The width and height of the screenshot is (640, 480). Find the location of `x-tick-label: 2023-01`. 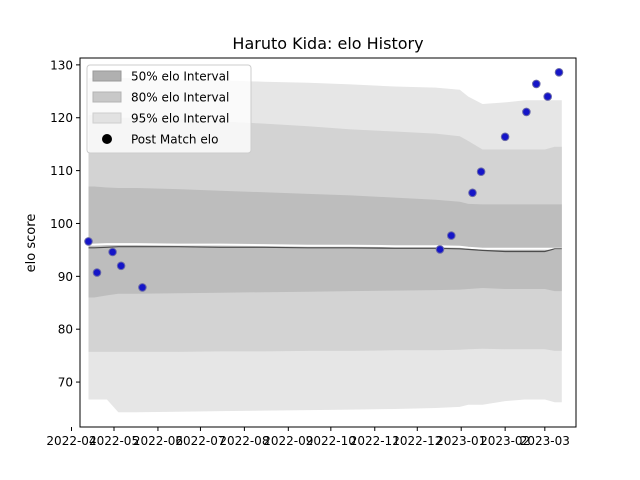

x-tick-label: 2023-01 is located at coordinates (461, 441).